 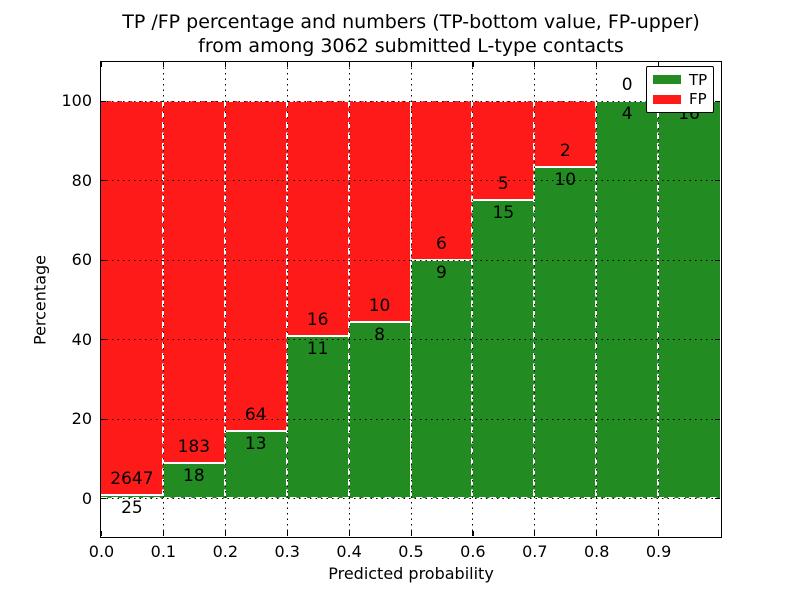 I want to click on legend-label: TP, so click(x=698, y=79).